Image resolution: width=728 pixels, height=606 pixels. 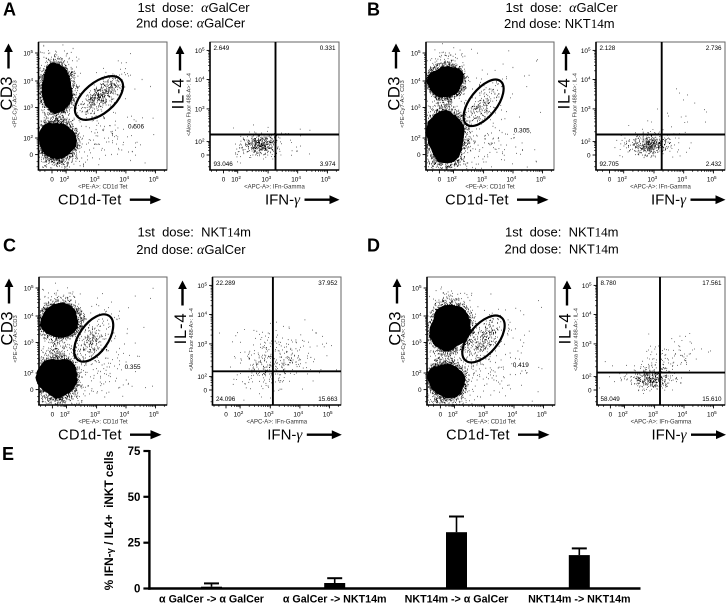 I want to click on svg-text: 25, so click(x=134, y=544).